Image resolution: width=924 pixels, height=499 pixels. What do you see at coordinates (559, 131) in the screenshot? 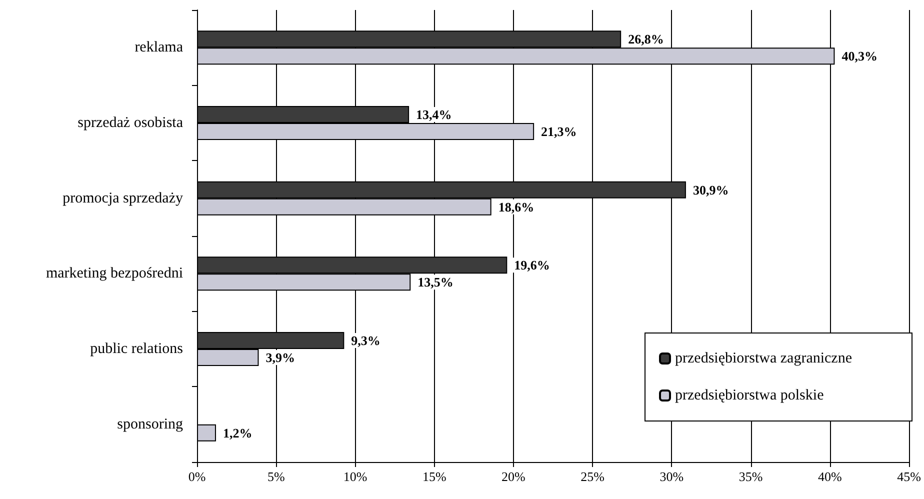
I see `data-label: 21,3%` at bounding box center [559, 131].